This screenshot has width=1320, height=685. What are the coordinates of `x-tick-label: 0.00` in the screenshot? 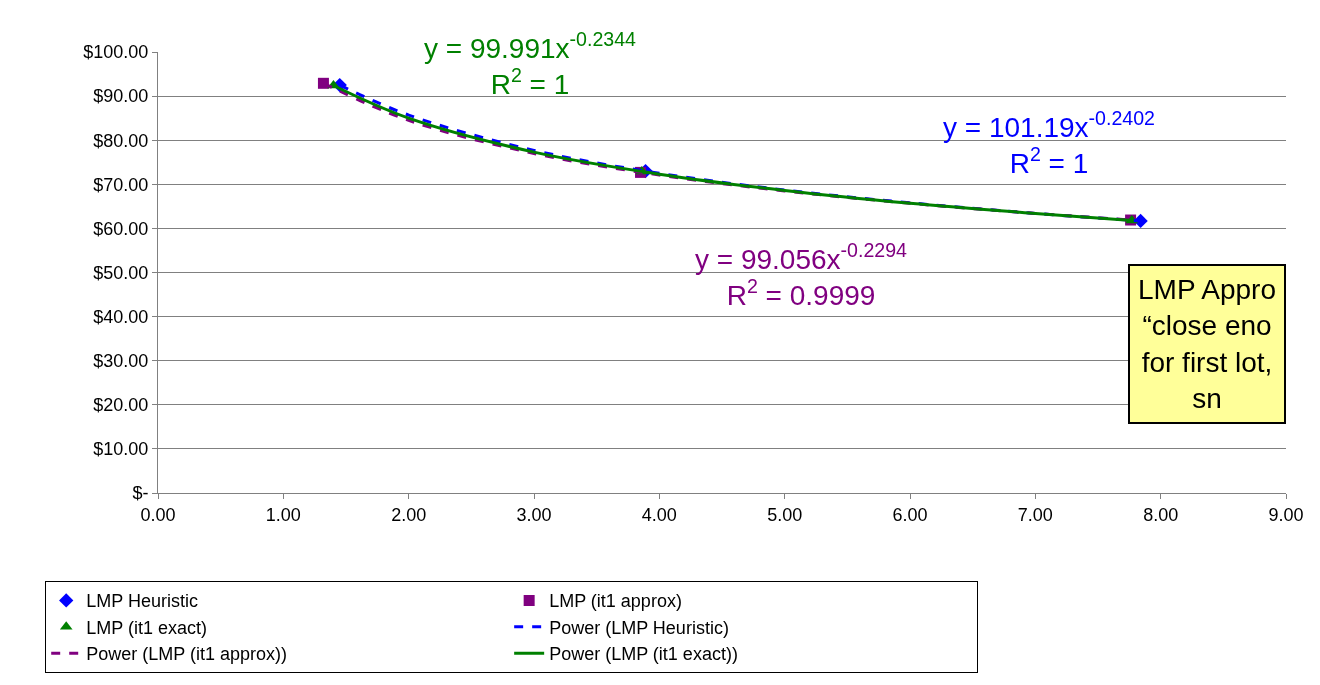 It's located at (158, 514).